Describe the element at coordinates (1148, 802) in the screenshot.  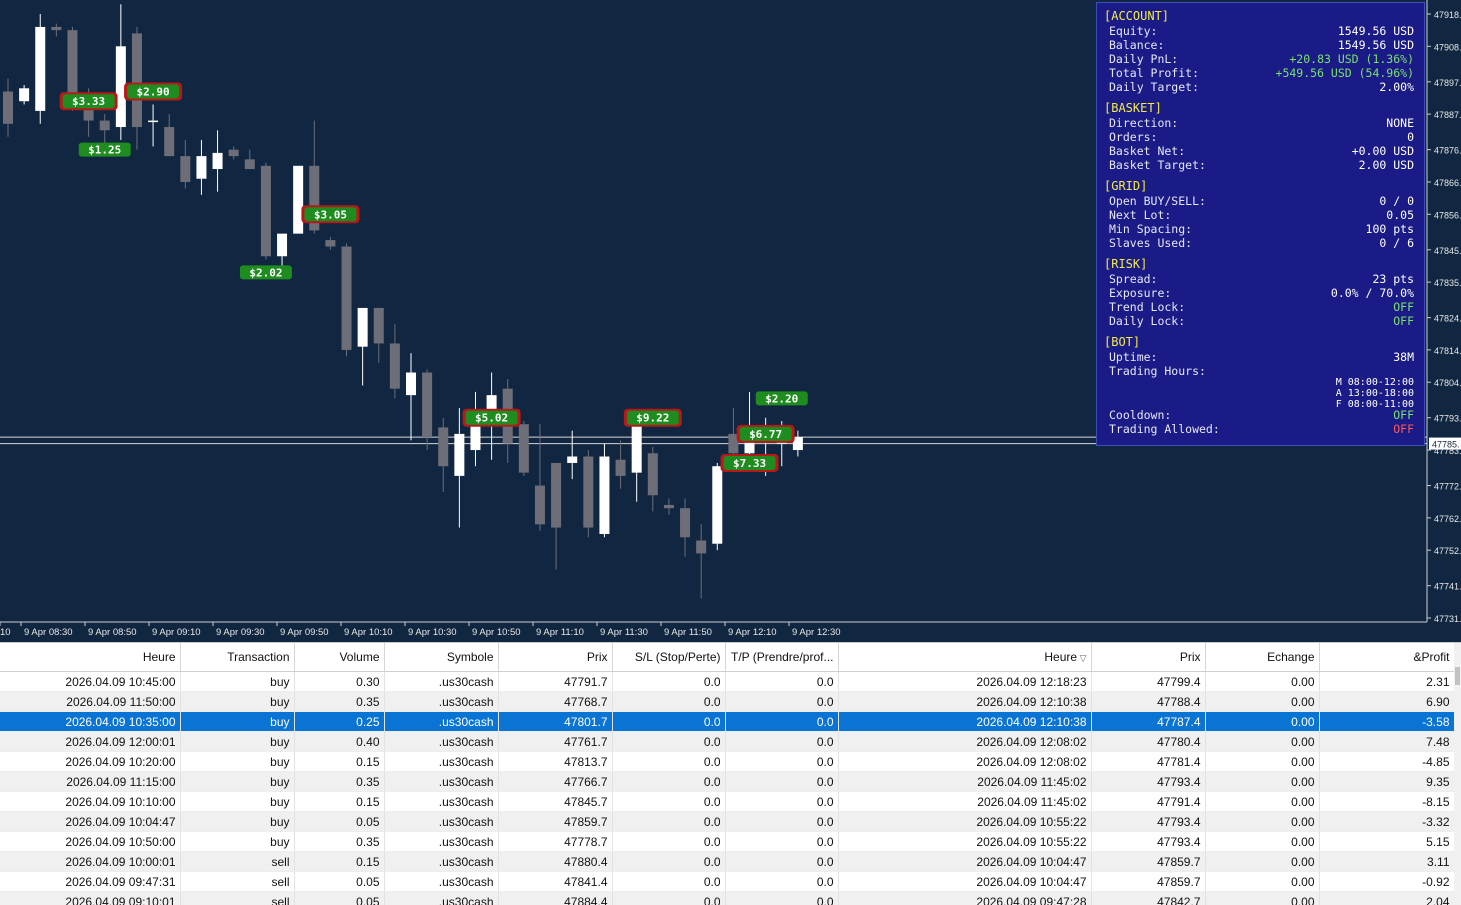
I see `table-cell: 47791.4` at that location.